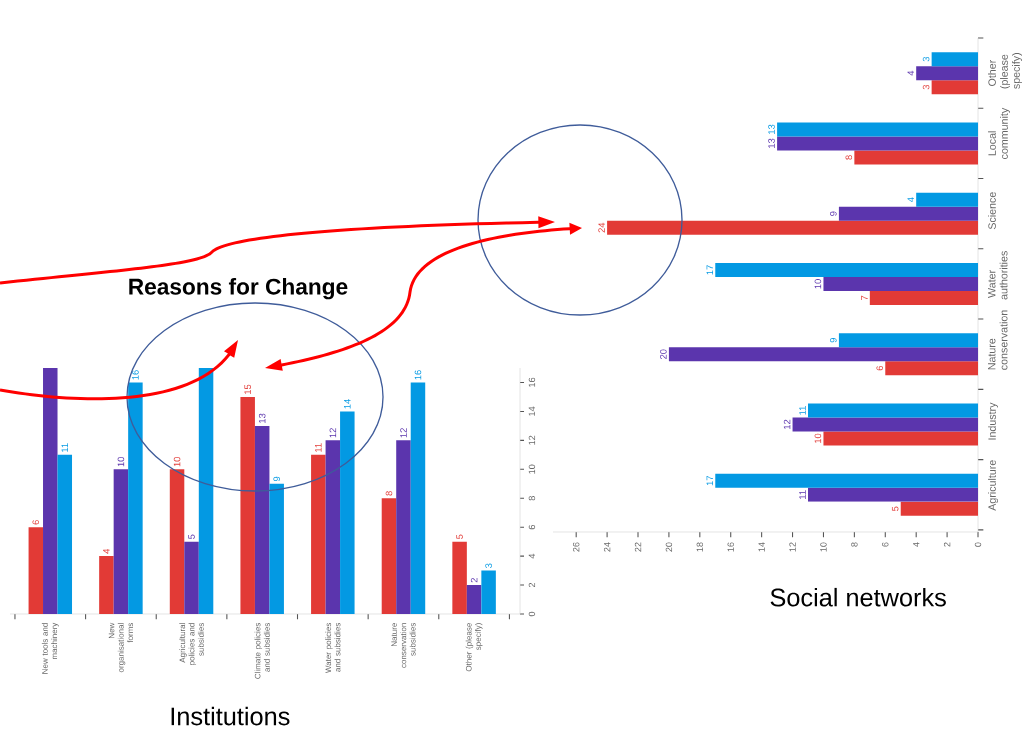 This screenshot has width=1023, height=730. Describe the element at coordinates (978, 544) in the screenshot. I see `x-tick-label: 0` at that location.